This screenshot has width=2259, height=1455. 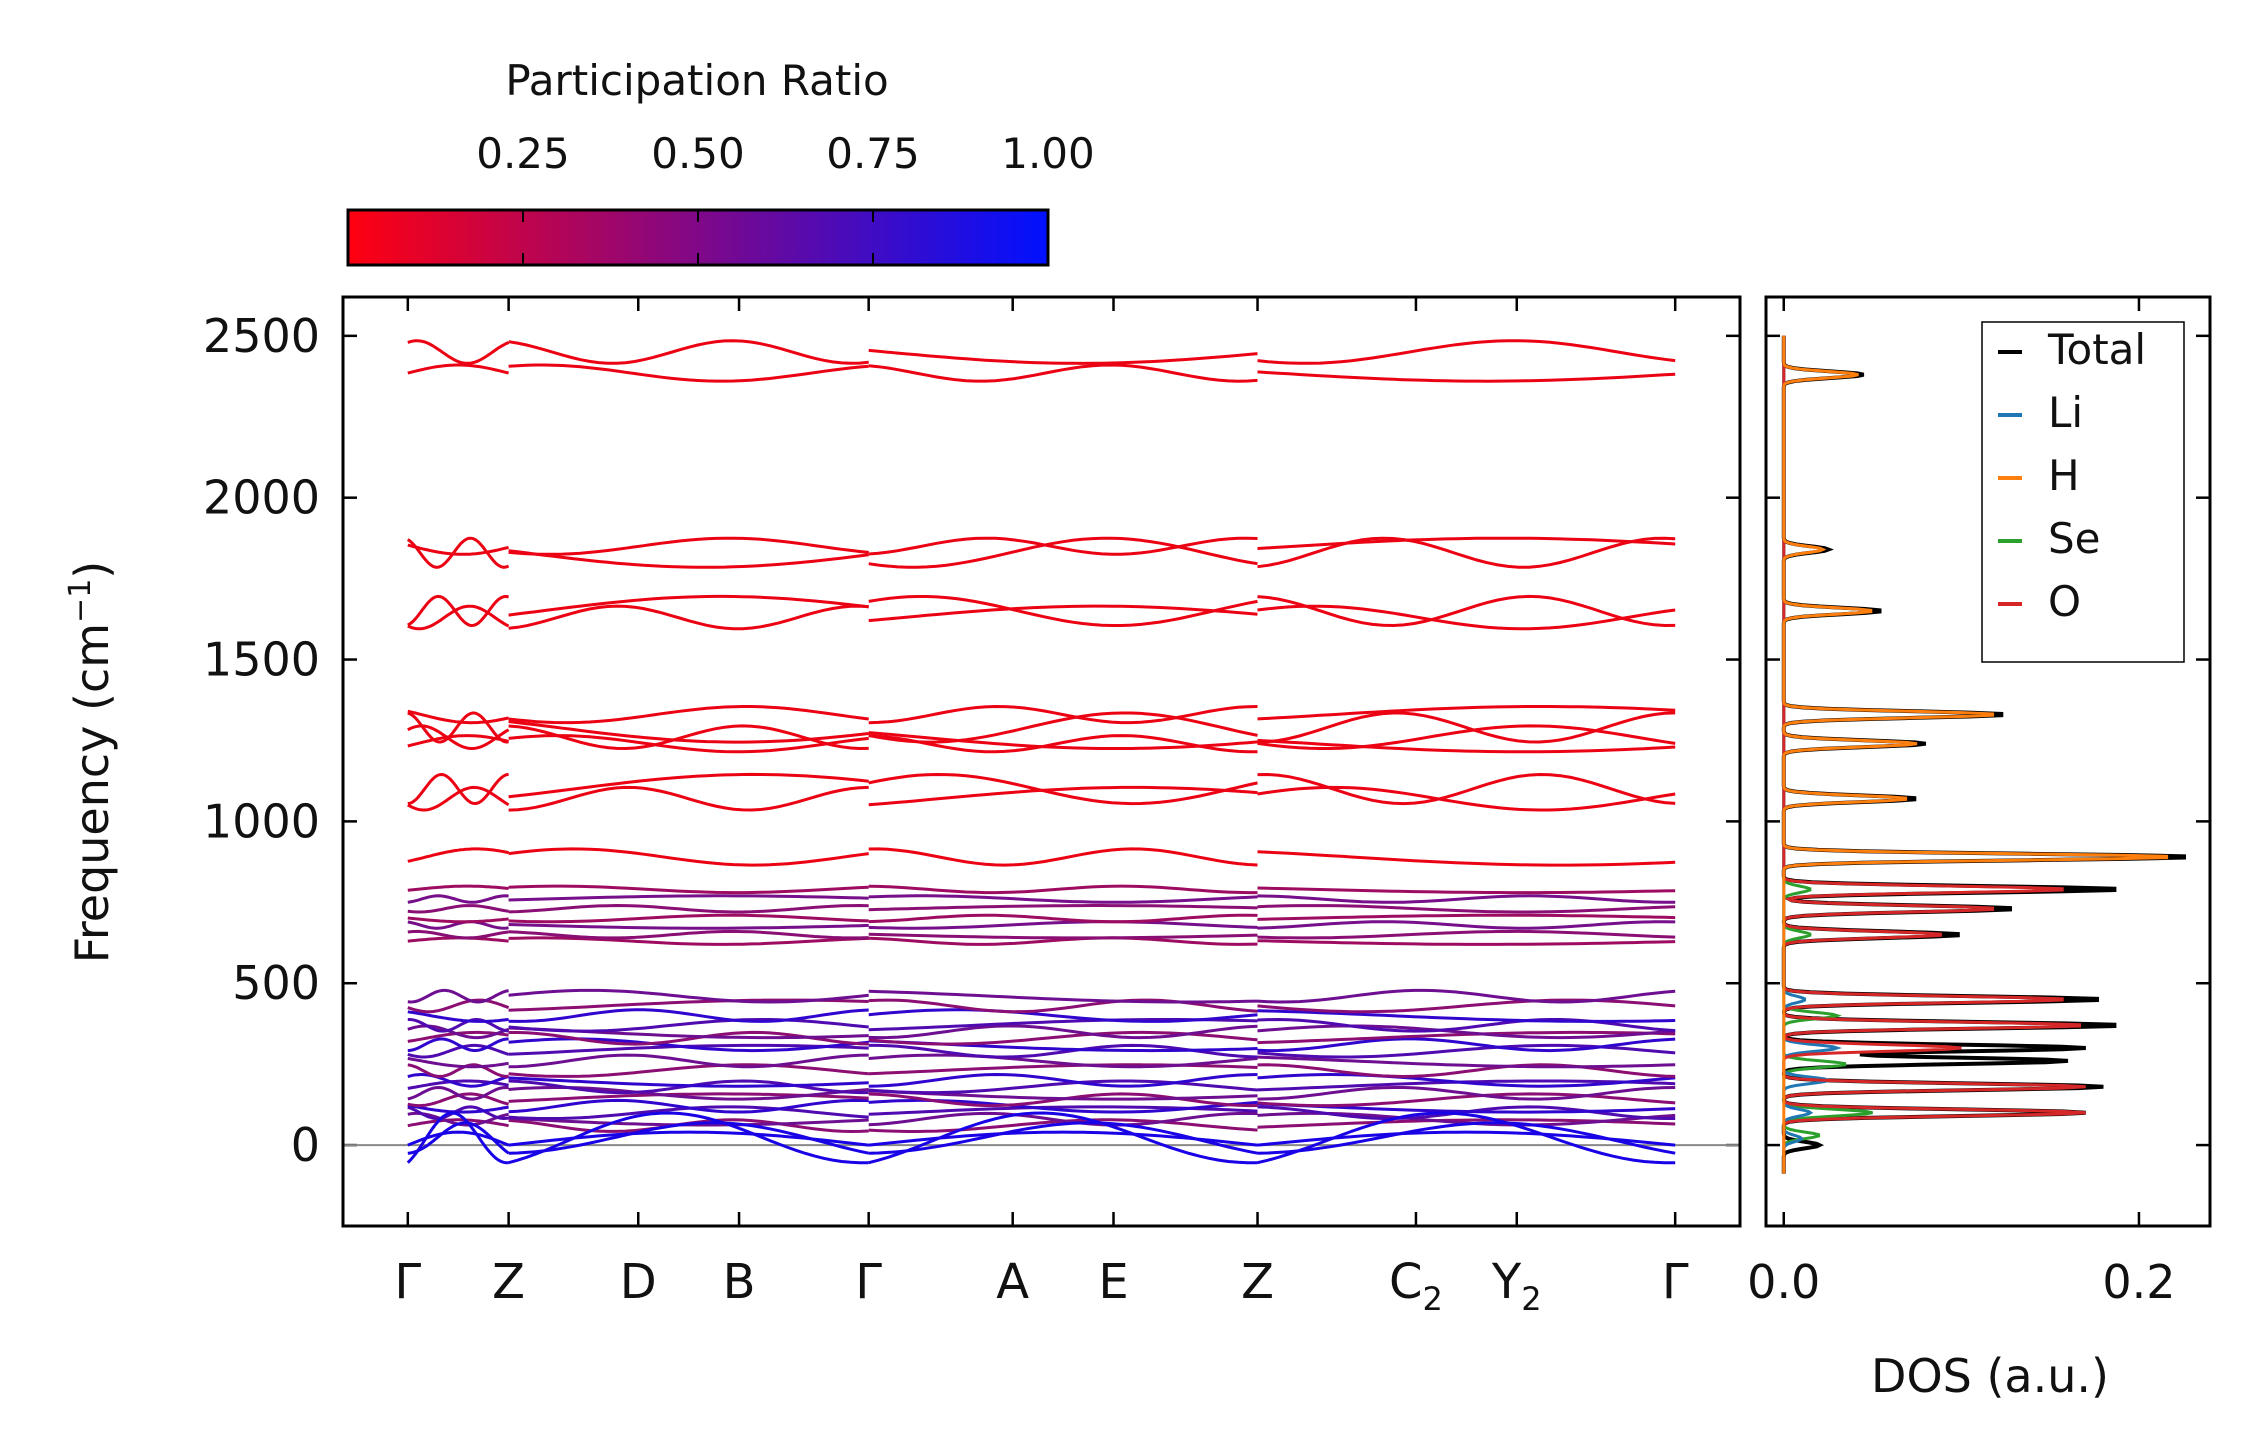 What do you see at coordinates (785, 153) in the screenshot?
I see `colorbar-tick-labels: 0.25 0.50 0.75 1.00` at bounding box center [785, 153].